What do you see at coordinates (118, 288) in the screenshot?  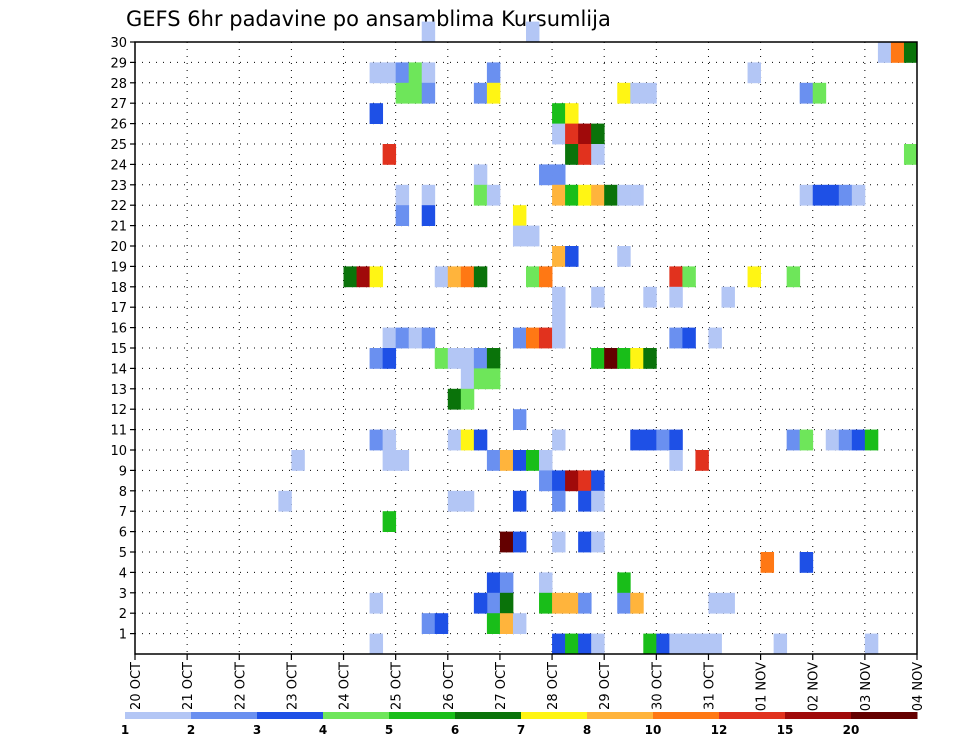 I see `y-tick-label: 18` at bounding box center [118, 288].